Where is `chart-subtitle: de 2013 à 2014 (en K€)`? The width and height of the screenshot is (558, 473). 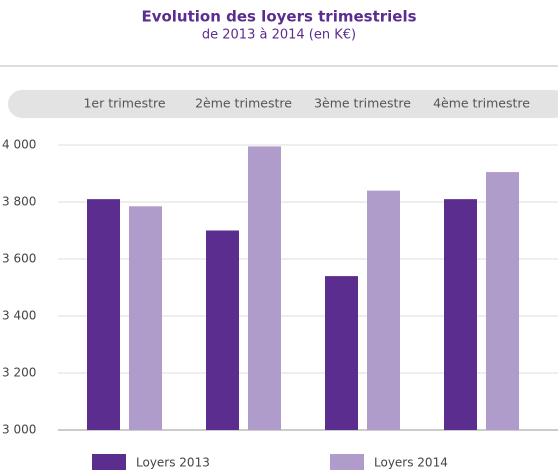
chart-subtitle: de 2013 à 2014 (en K€) is located at coordinates (279, 35).